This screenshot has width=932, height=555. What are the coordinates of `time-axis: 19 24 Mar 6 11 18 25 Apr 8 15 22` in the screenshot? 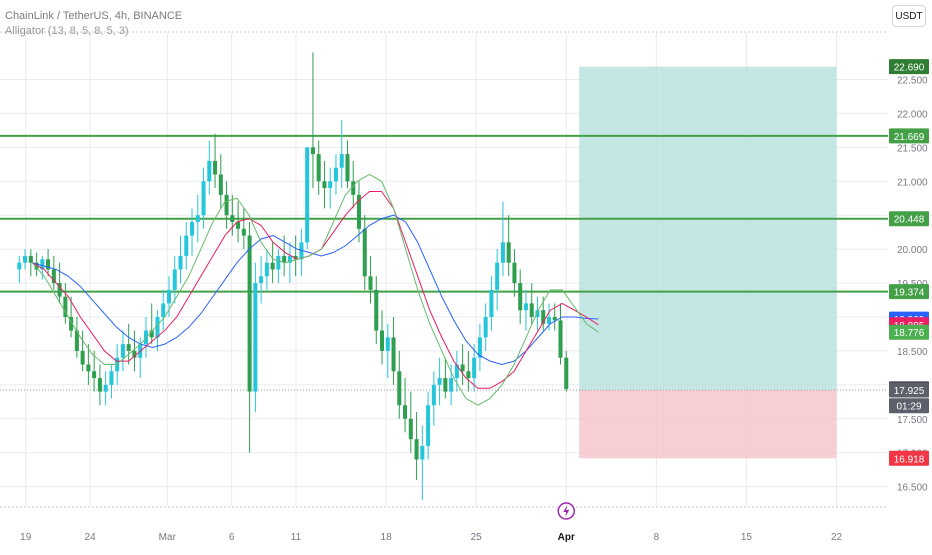 It's located at (431, 537).